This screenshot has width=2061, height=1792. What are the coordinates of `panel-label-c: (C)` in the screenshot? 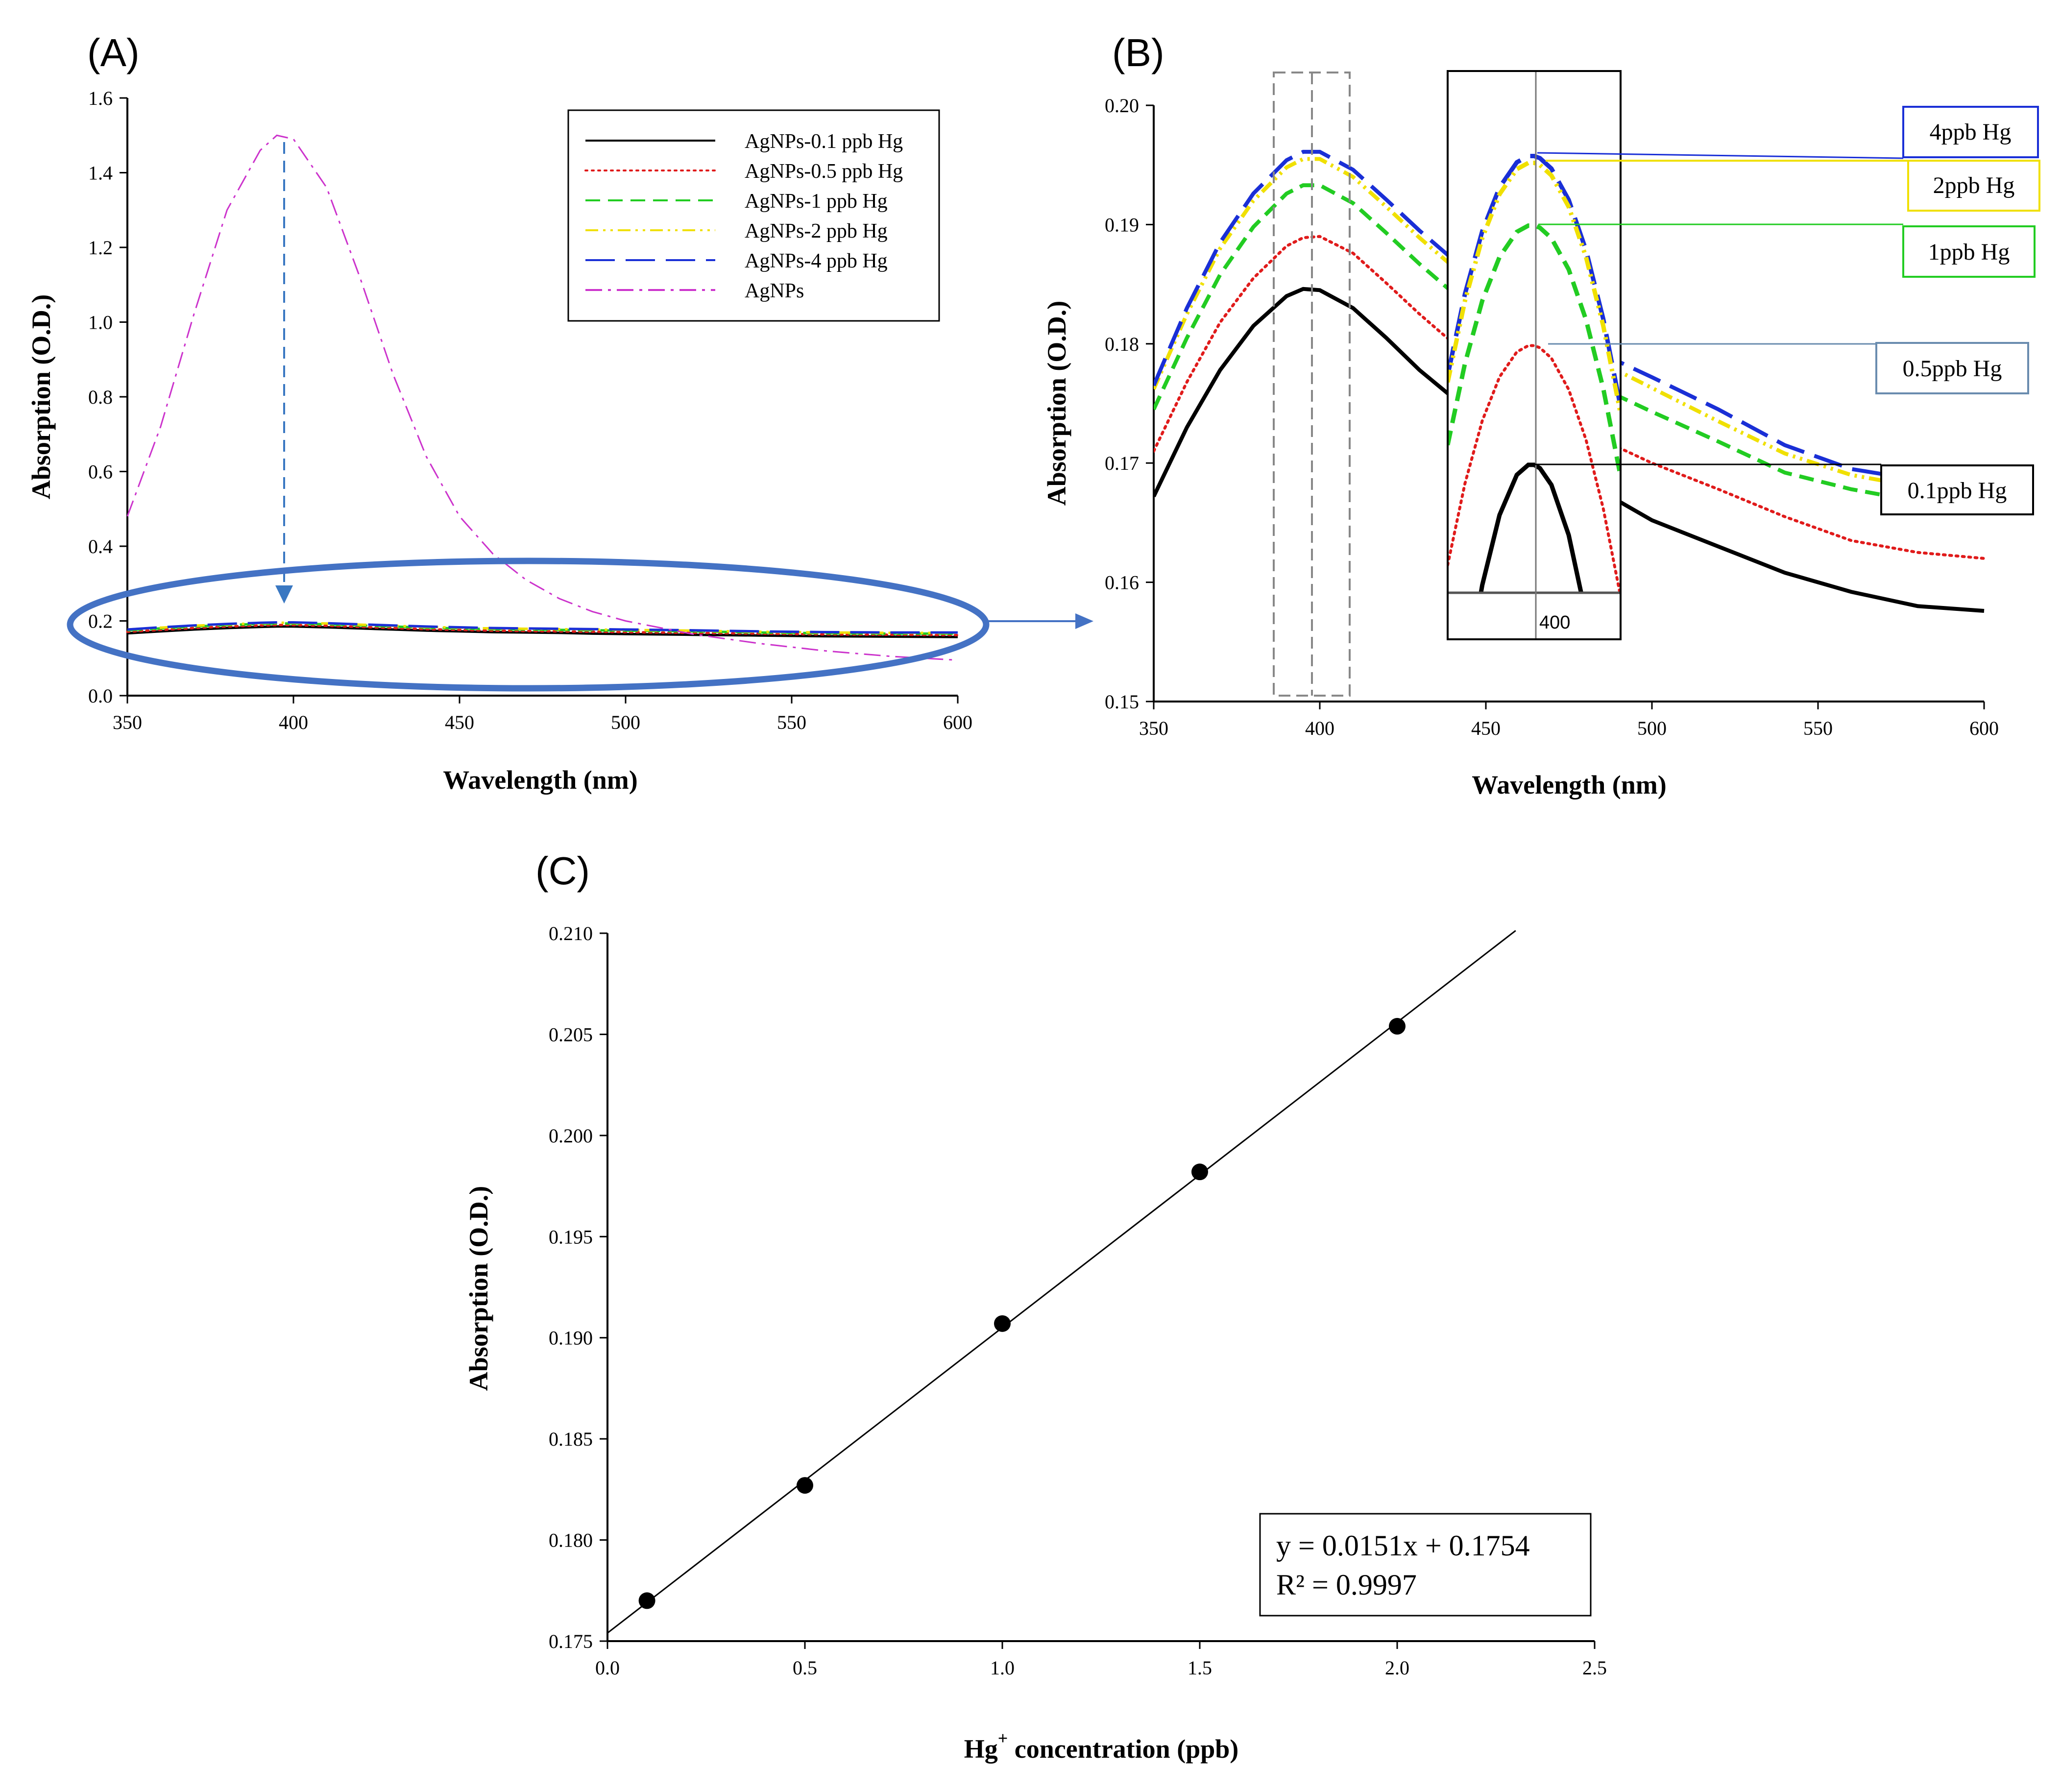 It's located at (562, 871).